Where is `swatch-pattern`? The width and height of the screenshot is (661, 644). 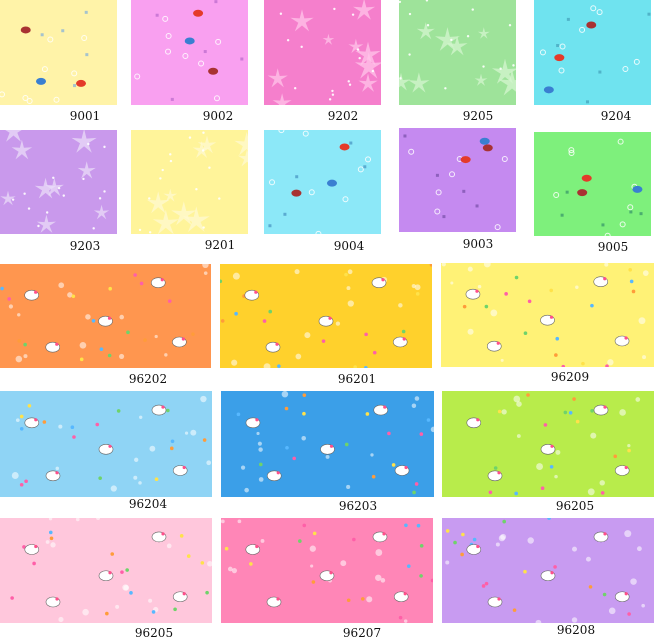 swatch-pattern is located at coordinates (548, 570).